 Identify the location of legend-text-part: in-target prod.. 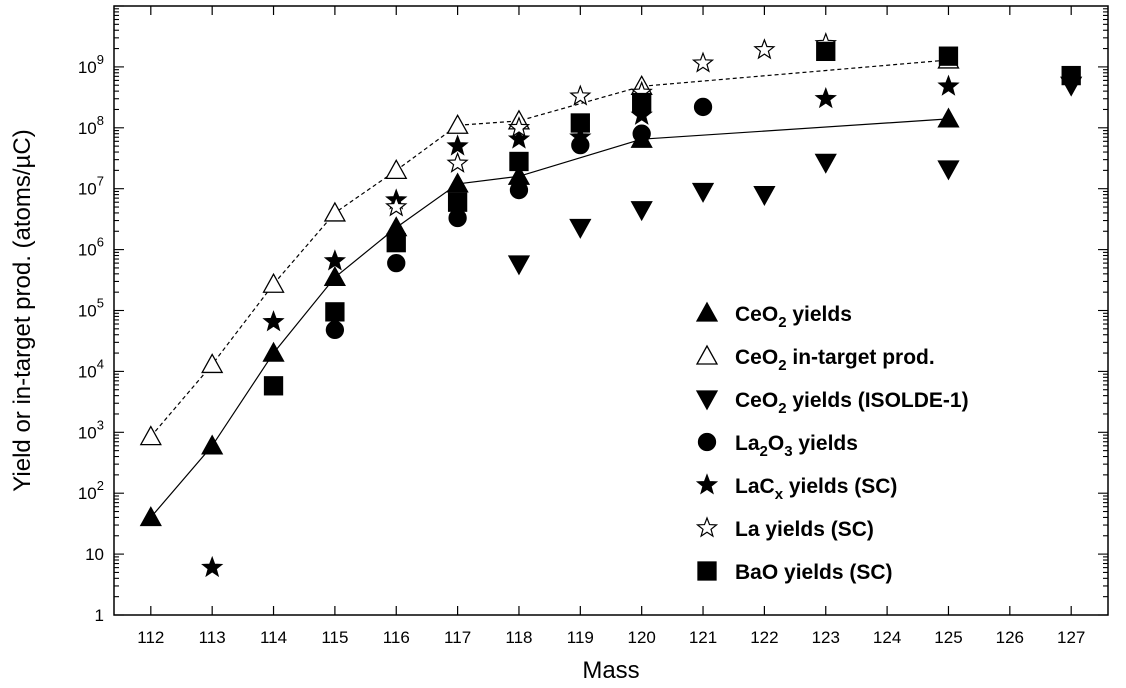
(861, 357).